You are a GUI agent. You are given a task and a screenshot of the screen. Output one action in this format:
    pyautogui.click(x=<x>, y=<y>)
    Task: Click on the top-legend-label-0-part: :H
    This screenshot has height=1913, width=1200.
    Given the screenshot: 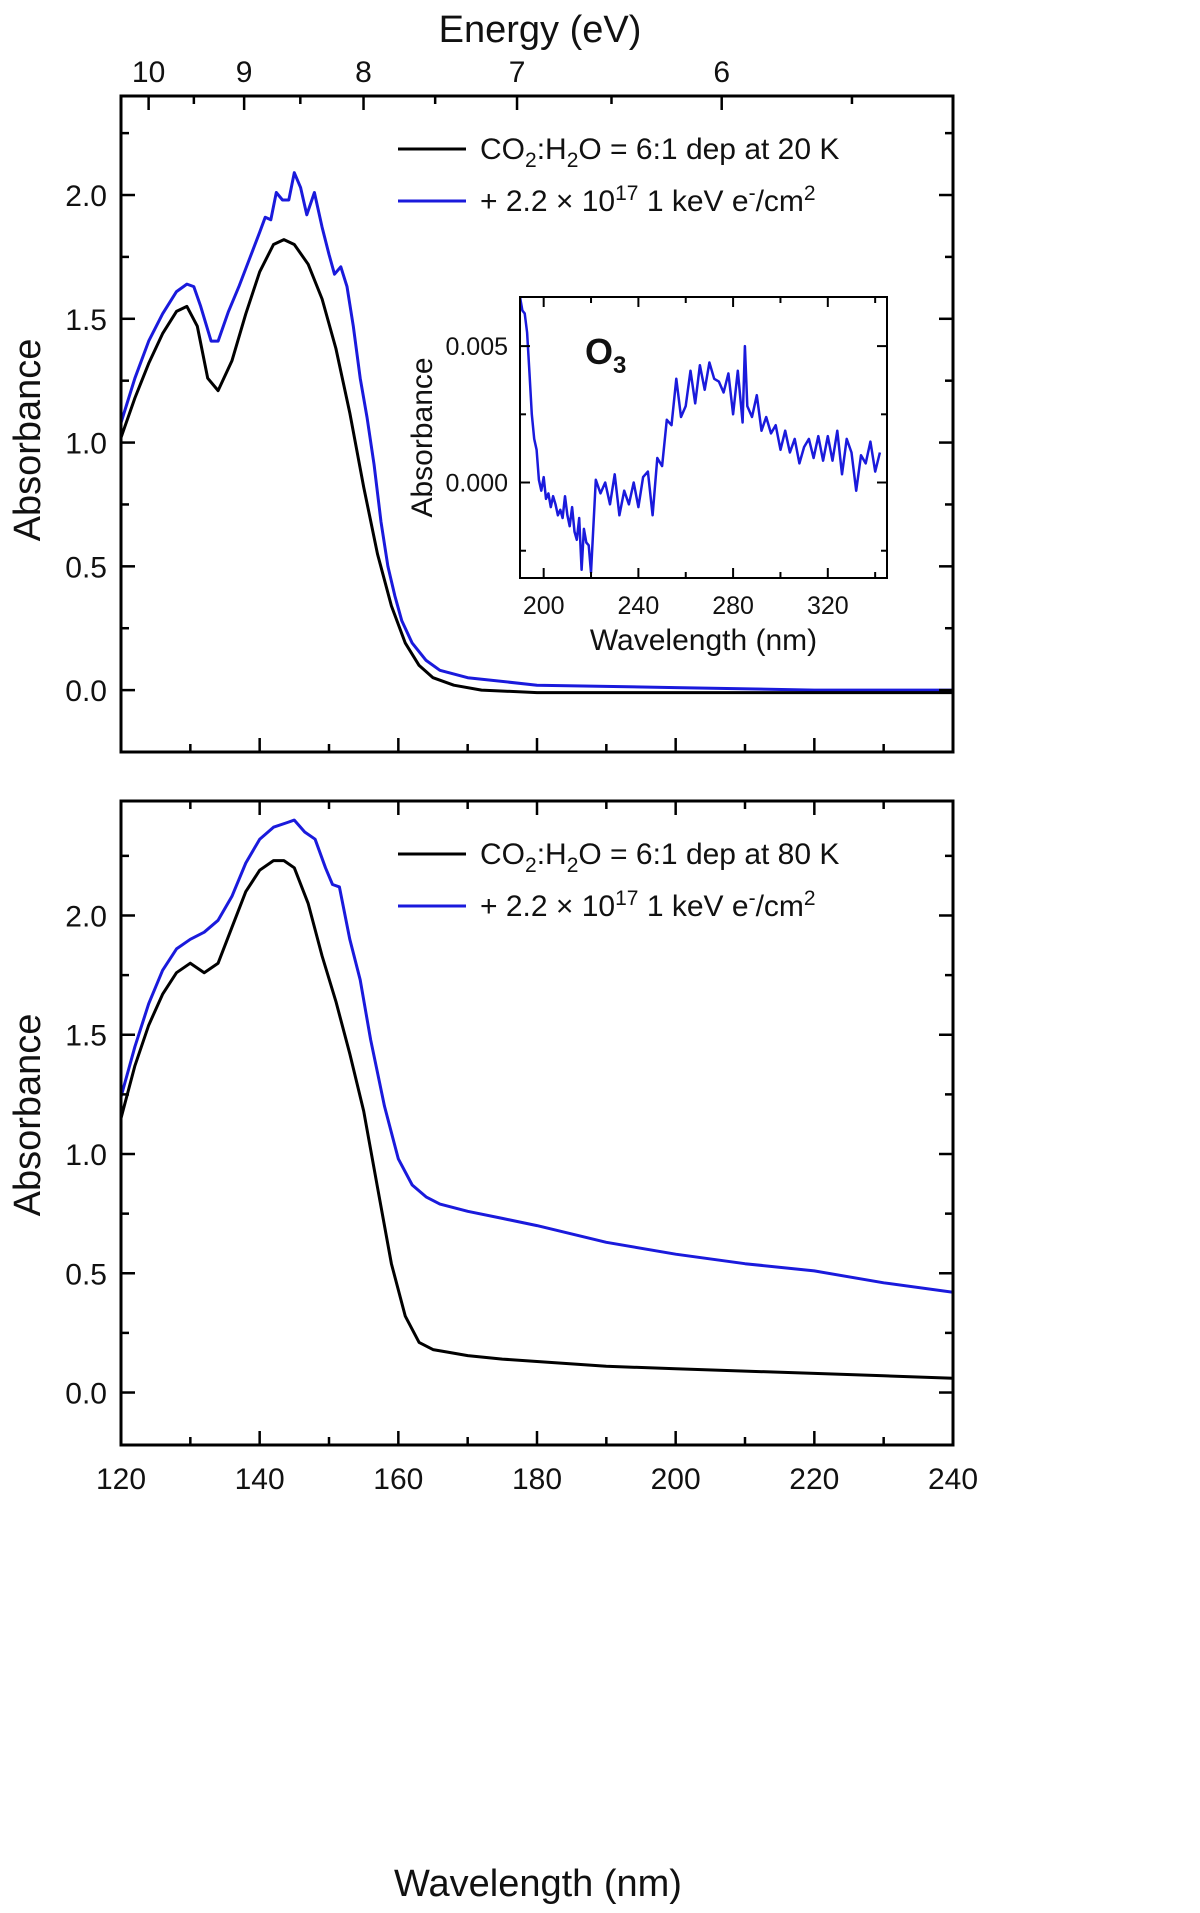 What is the action you would take?
    pyautogui.click(x=552, y=149)
    